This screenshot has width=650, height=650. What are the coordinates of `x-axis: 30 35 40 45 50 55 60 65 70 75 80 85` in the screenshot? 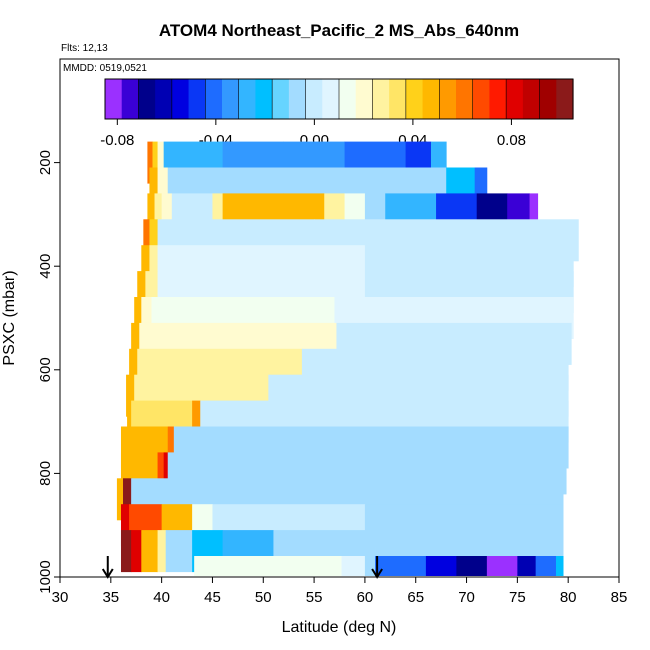 It's located at (340, 591).